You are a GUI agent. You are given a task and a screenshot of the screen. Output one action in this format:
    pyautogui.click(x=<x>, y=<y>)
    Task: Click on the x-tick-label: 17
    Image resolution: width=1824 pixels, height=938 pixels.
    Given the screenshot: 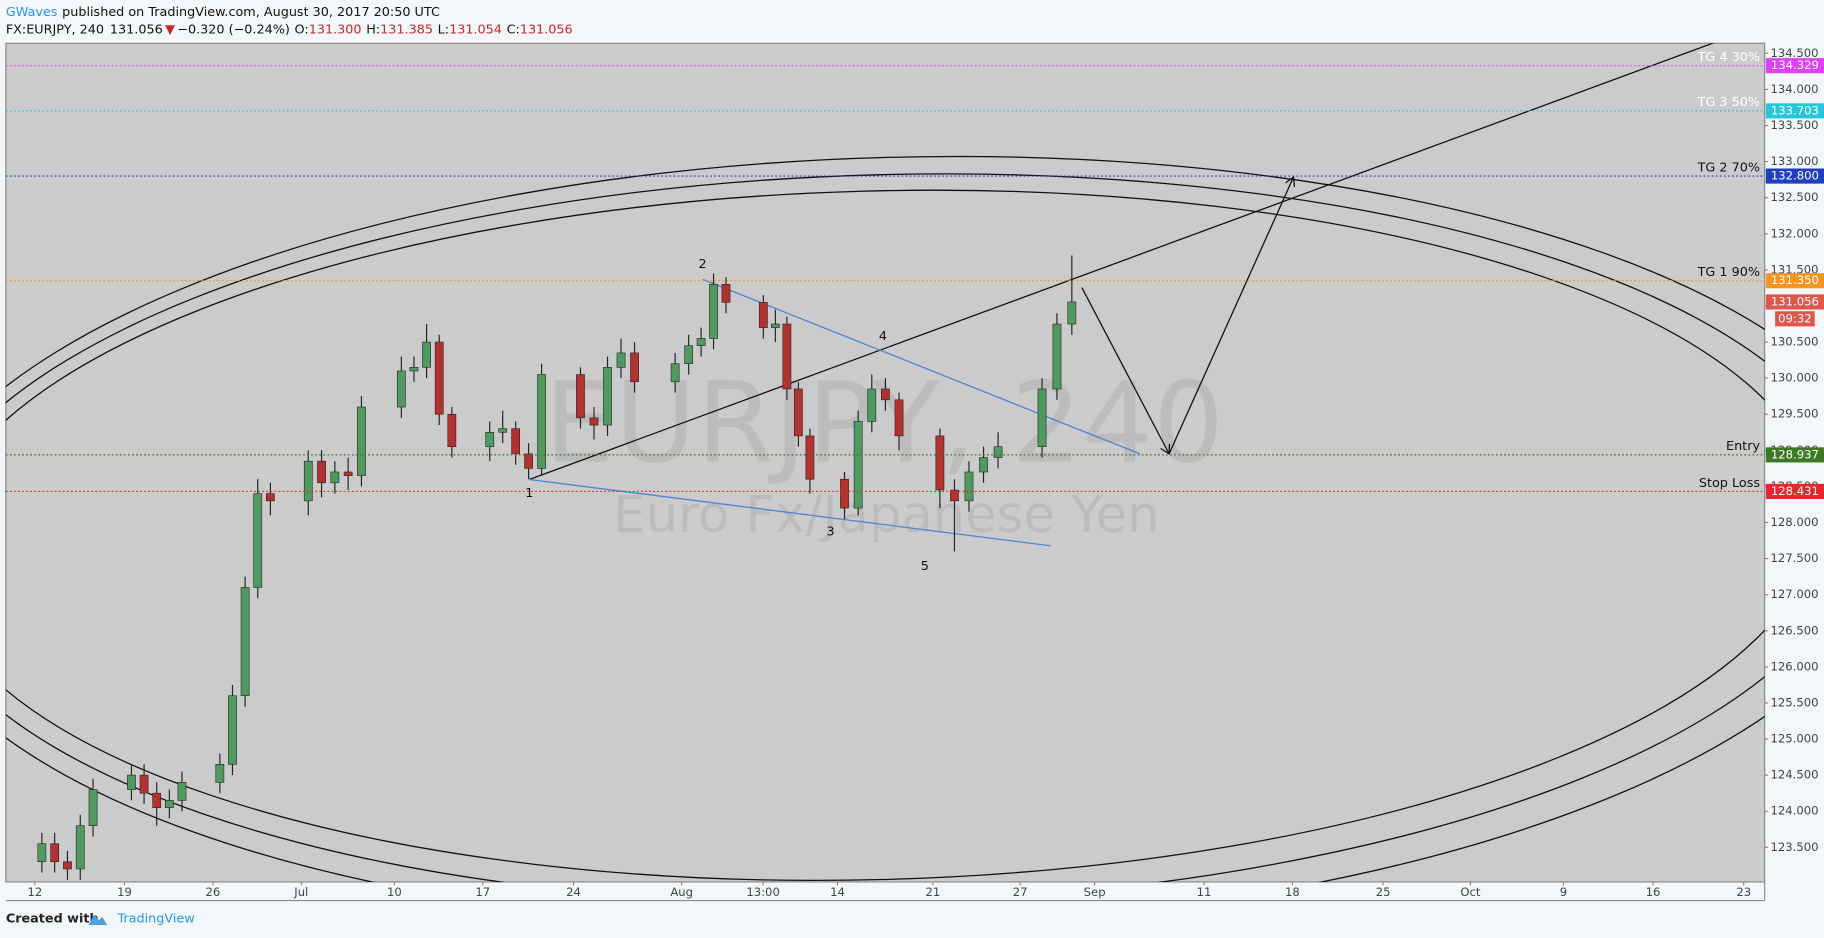 What is the action you would take?
    pyautogui.click(x=482, y=892)
    